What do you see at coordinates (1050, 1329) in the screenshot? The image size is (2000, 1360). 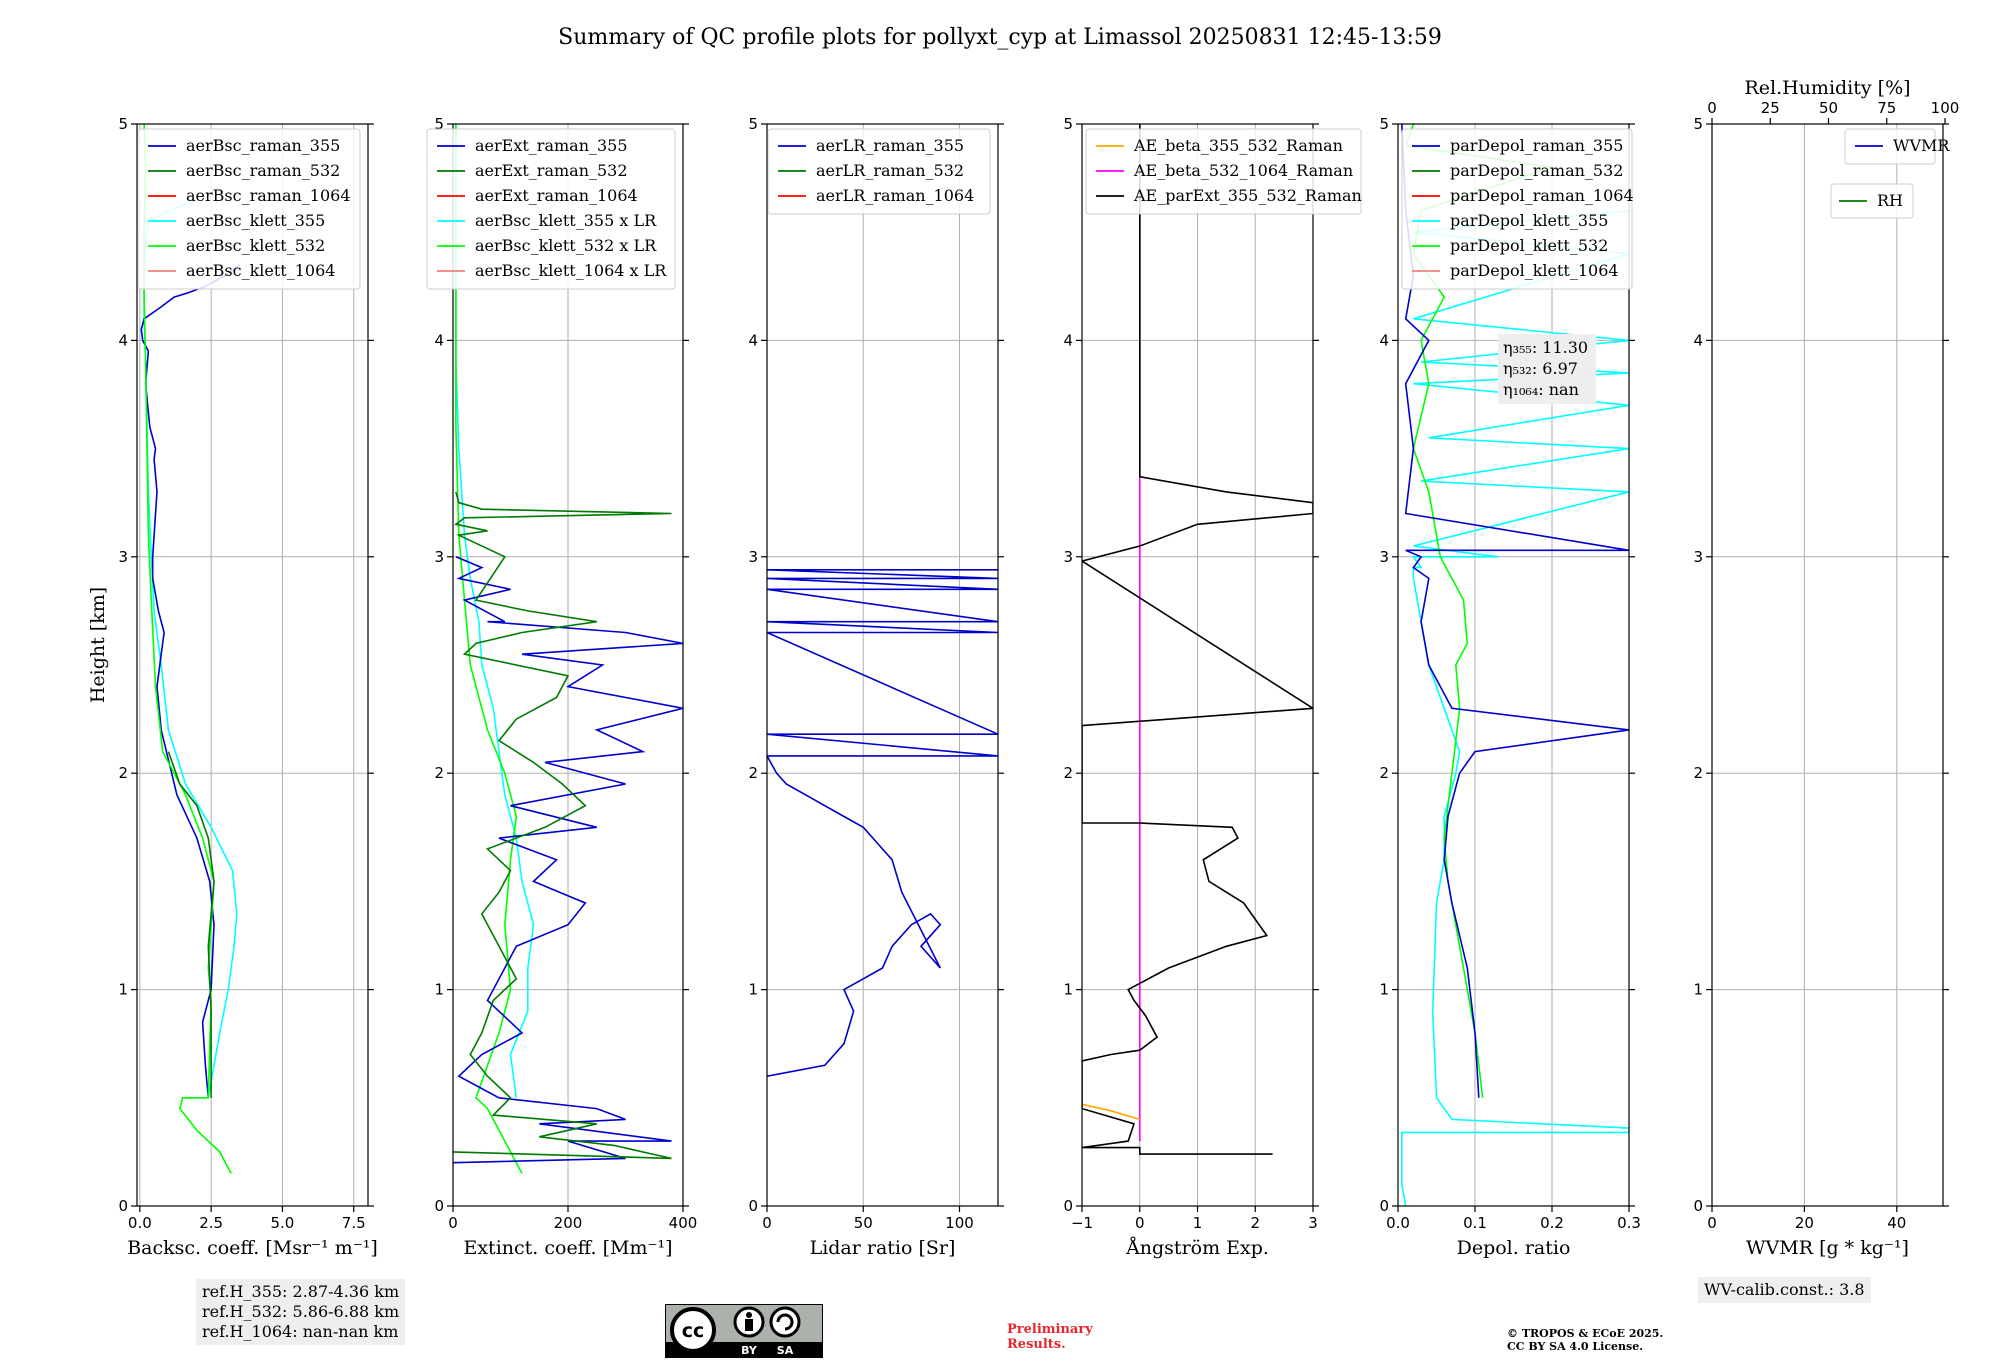 I see `preliminary-line-1: Preliminary` at bounding box center [1050, 1329].